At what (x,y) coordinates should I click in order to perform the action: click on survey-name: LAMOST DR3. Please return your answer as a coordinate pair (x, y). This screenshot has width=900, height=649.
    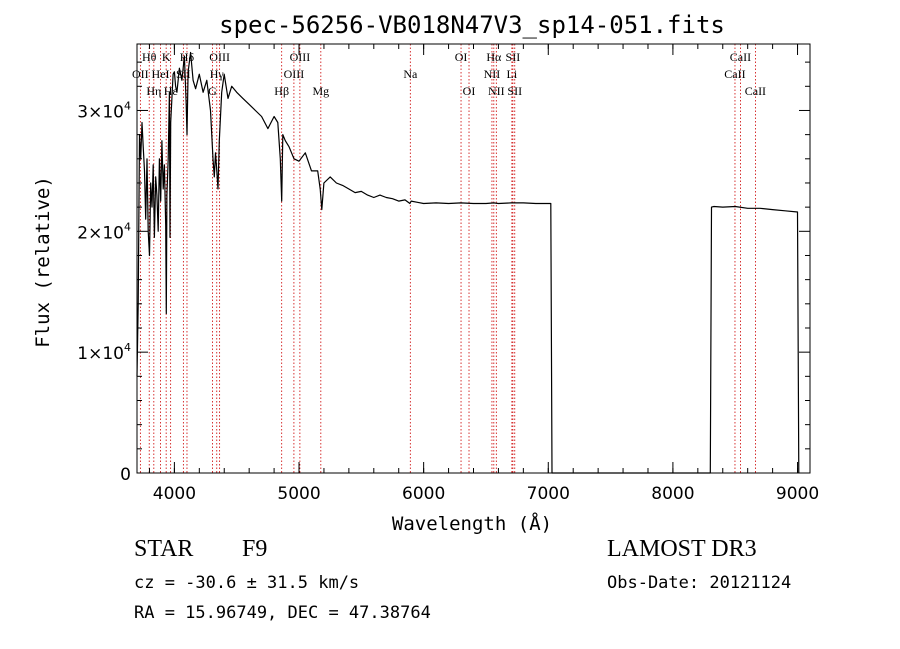
    Looking at the image, I should click on (682, 549).